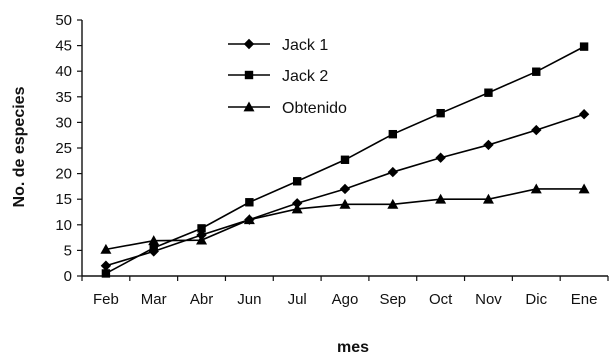  What do you see at coordinates (63, 20) in the screenshot?
I see `y-tick-label: 50` at bounding box center [63, 20].